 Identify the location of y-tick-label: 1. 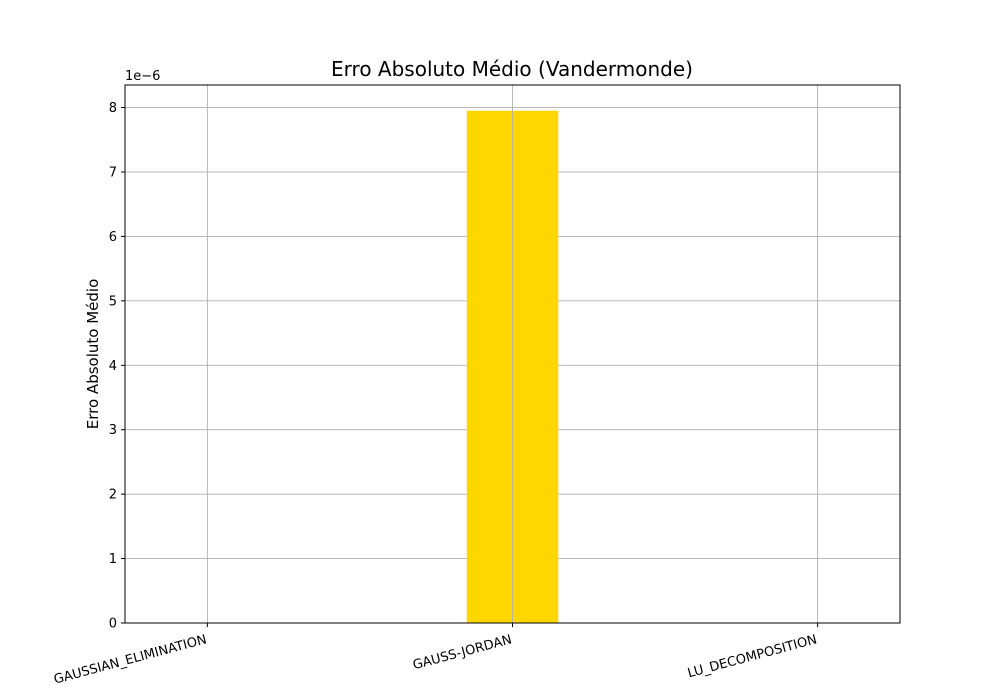
(113, 559).